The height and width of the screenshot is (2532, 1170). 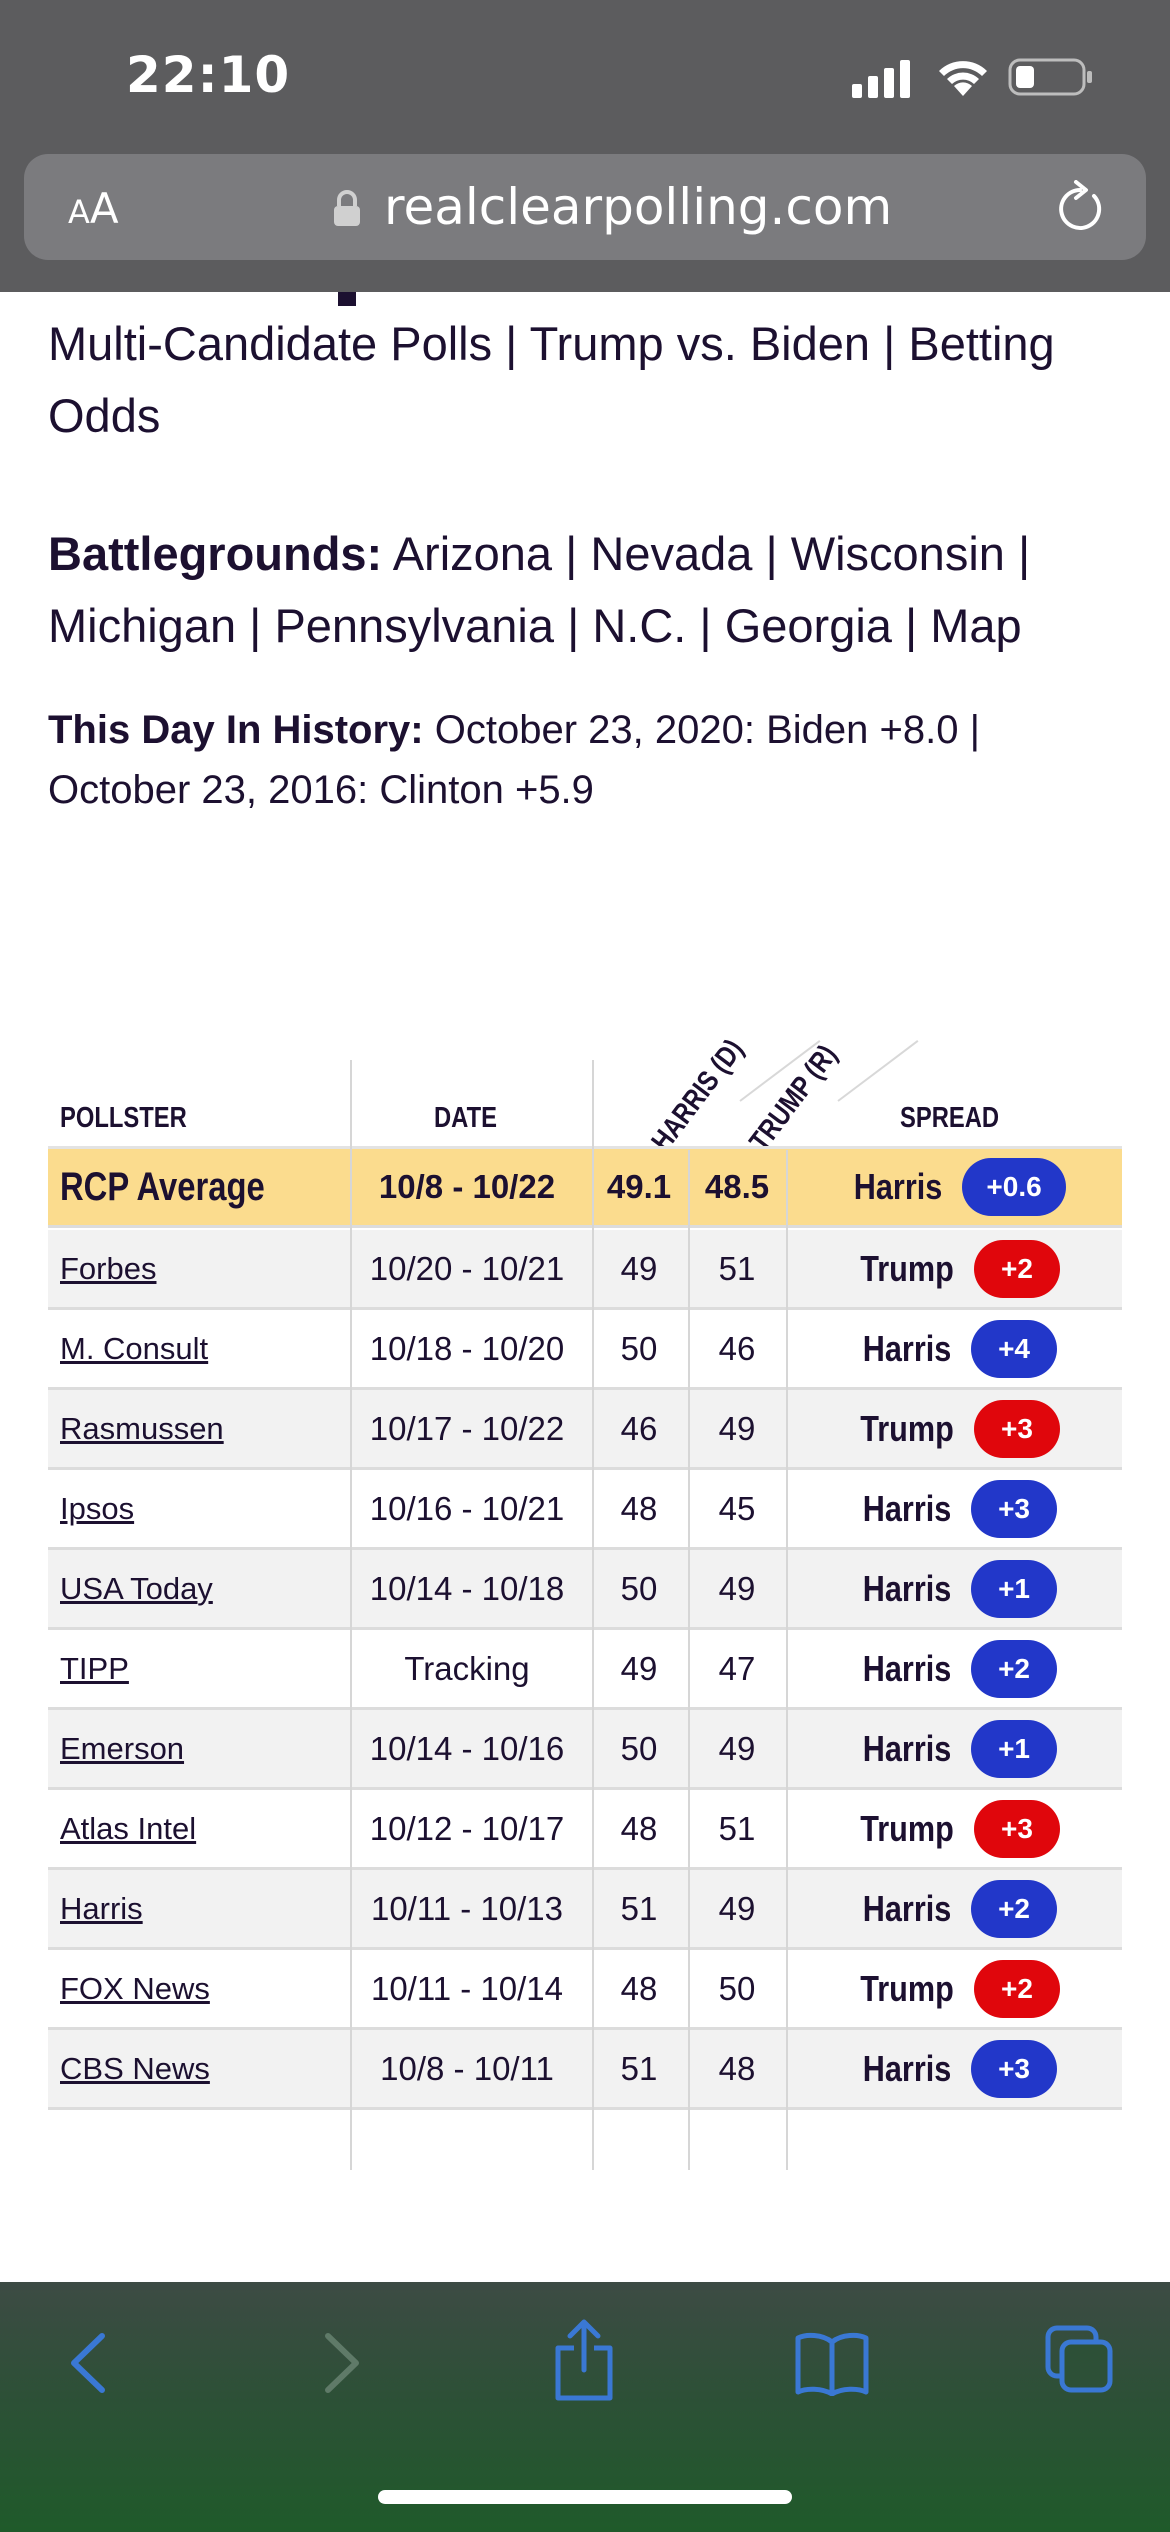 I want to click on header-pollster: POLLSTER, so click(x=123, y=1118).